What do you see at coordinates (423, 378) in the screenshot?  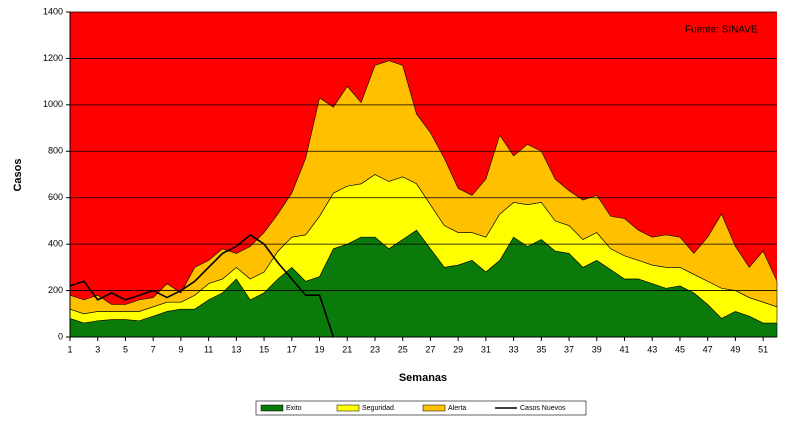 I see `x-axis-label: Semanas` at bounding box center [423, 378].